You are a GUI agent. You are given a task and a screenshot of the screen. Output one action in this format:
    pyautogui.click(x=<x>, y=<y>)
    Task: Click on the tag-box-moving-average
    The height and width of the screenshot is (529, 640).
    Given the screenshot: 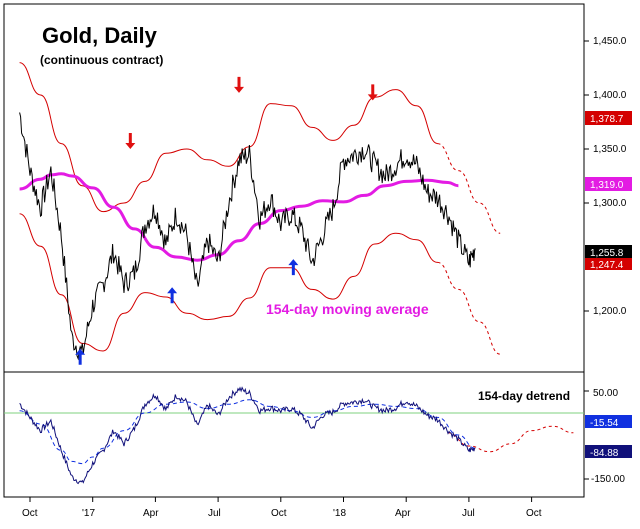 What is the action you would take?
    pyautogui.click(x=608, y=184)
    